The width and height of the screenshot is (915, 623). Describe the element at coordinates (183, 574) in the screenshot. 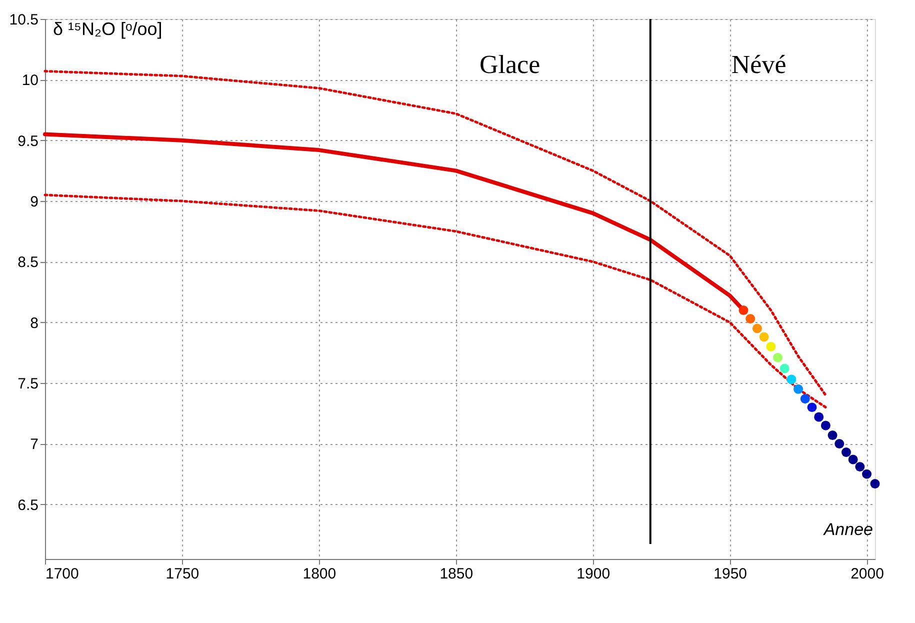

I see `x-tick-label: 1750` at that location.